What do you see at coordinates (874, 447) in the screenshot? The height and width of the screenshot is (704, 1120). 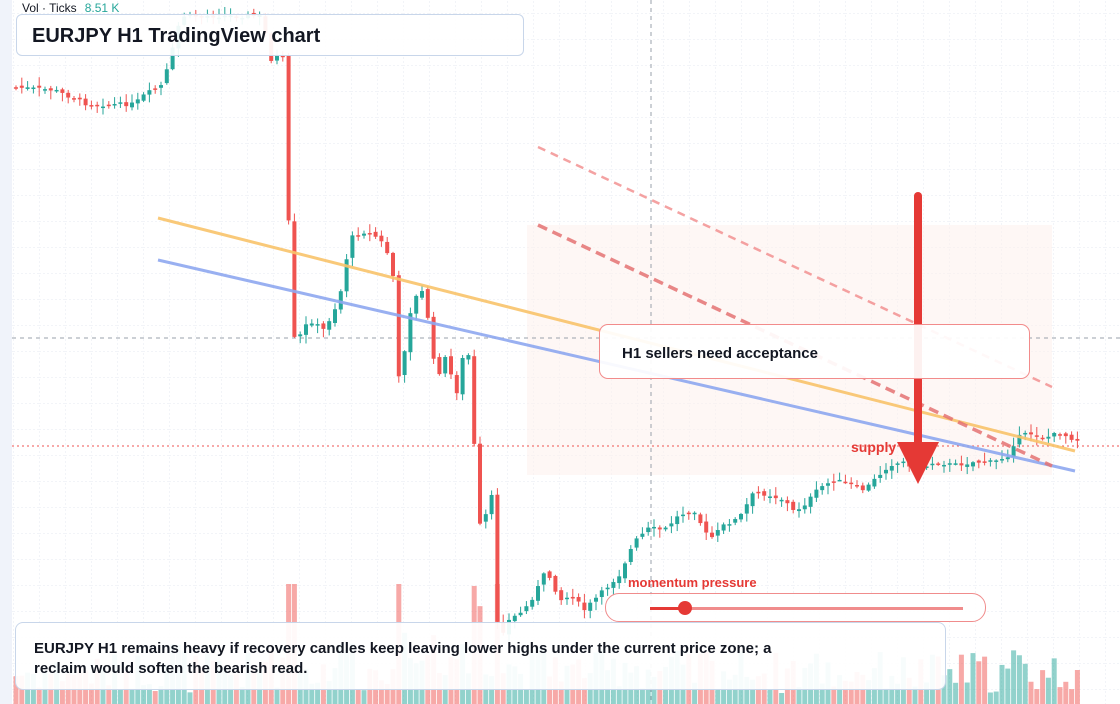 I see `supply-label: supply` at bounding box center [874, 447].